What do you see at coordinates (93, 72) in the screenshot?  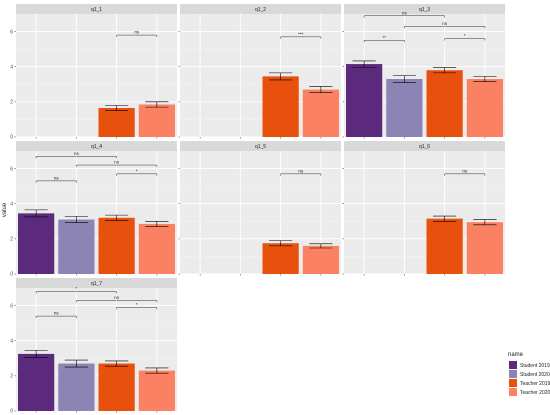 I see `panel-q1-1: q1_1 0 2 4 6 ns` at bounding box center [93, 72].